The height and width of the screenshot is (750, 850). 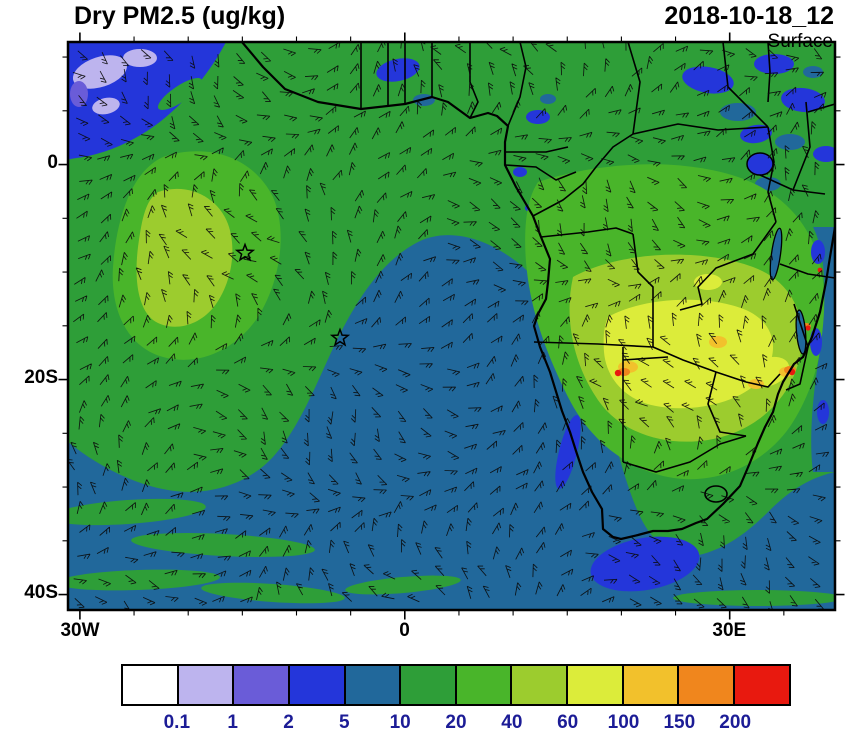 I want to click on colorbar, so click(x=456, y=685).